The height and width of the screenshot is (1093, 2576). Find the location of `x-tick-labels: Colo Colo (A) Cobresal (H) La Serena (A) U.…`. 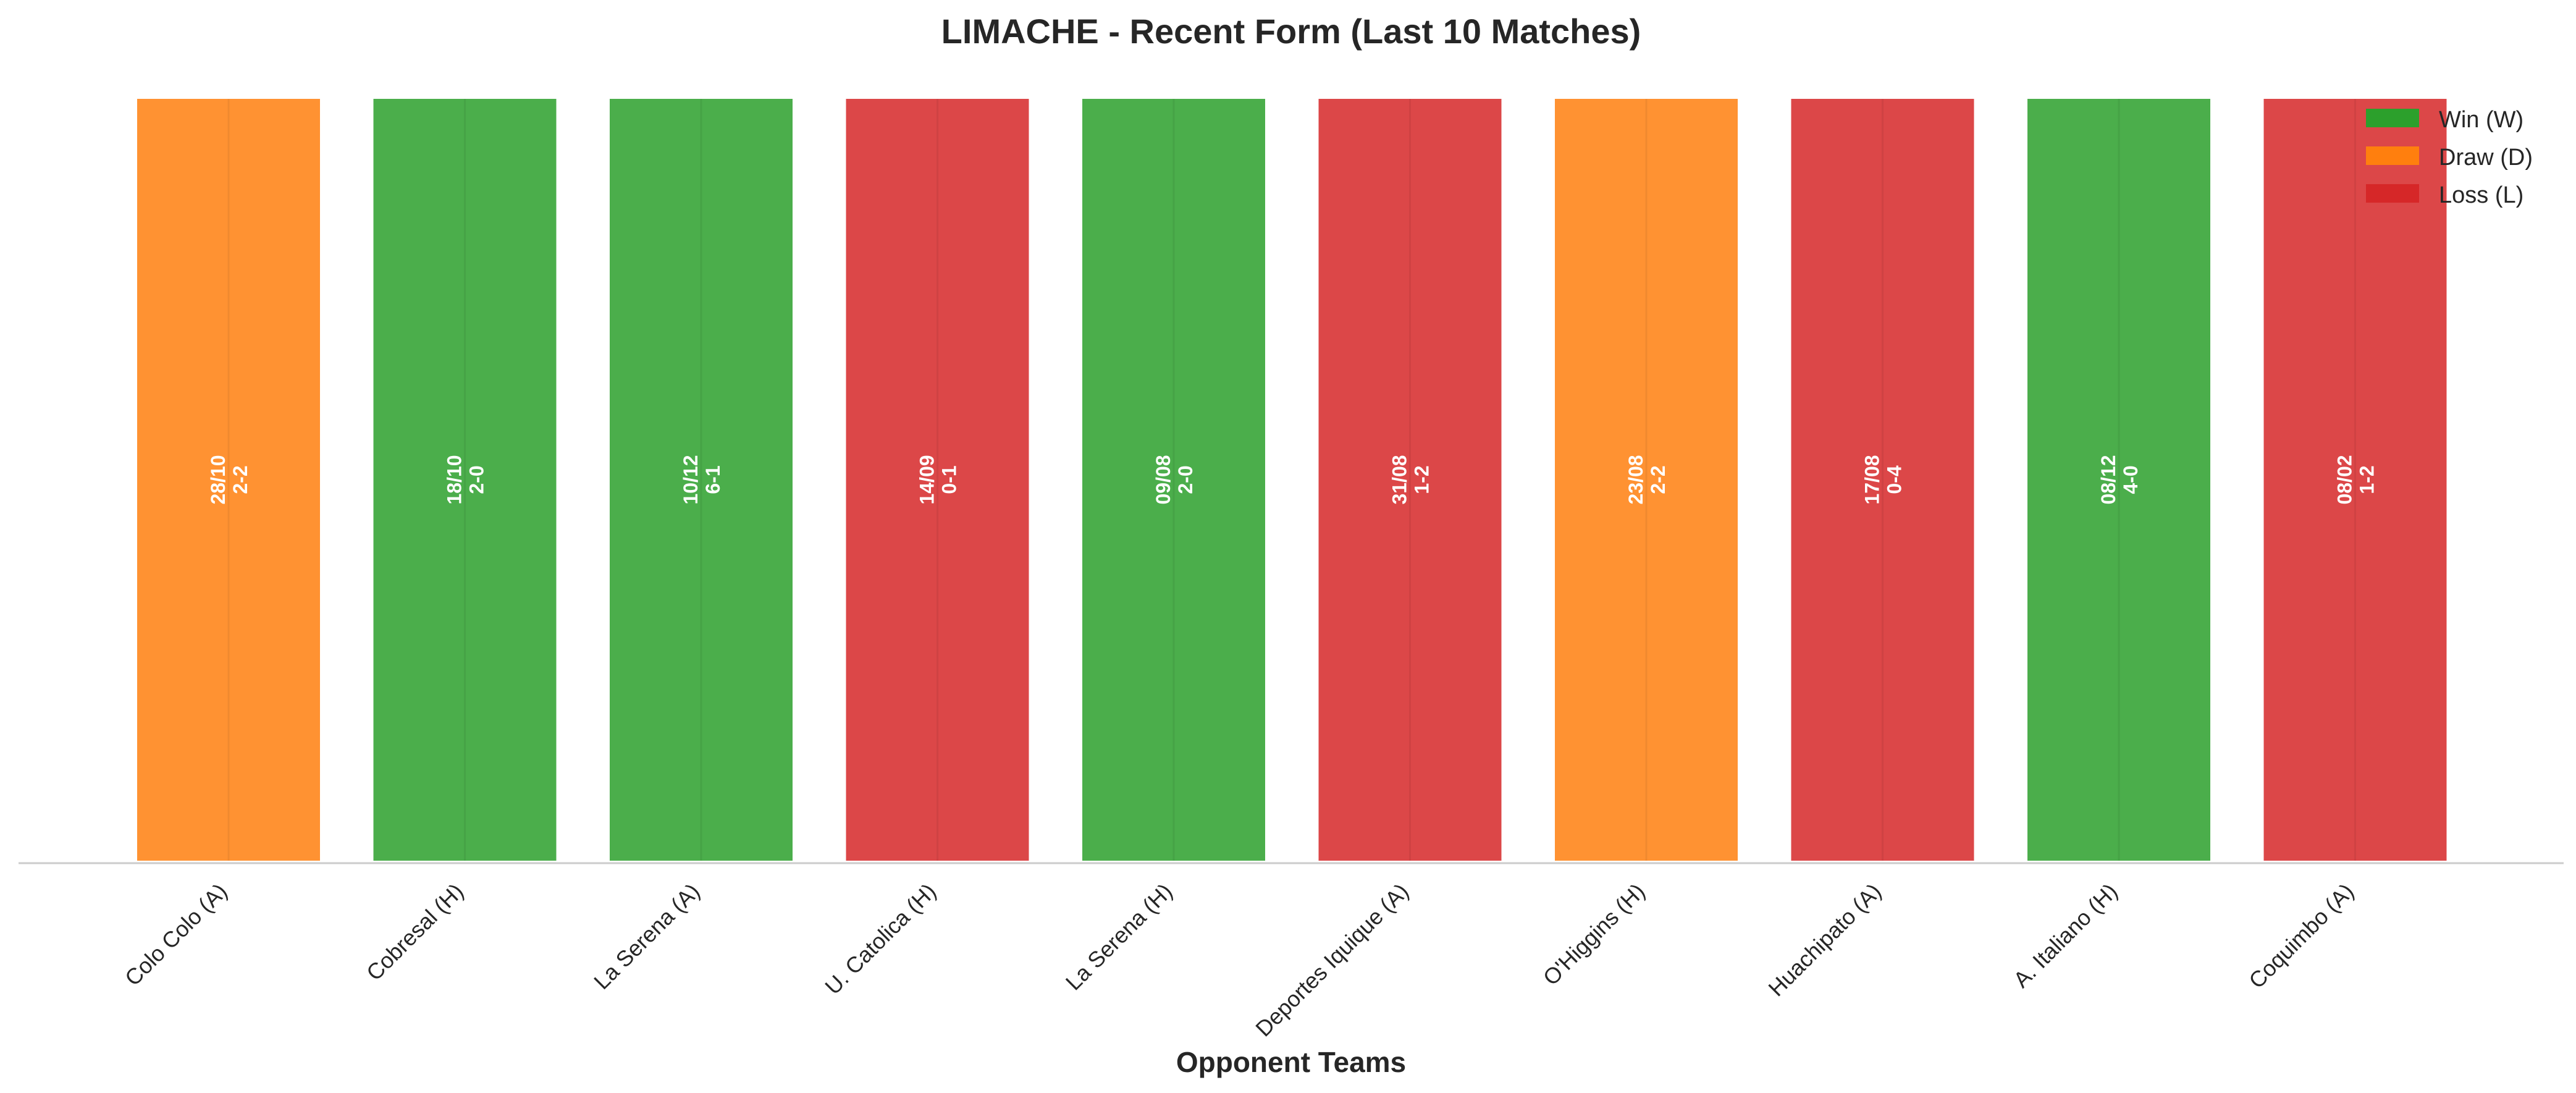

x-tick-labels: Colo Colo (A) Cobresal (H) La Serena (A) U.… is located at coordinates (1239, 961).